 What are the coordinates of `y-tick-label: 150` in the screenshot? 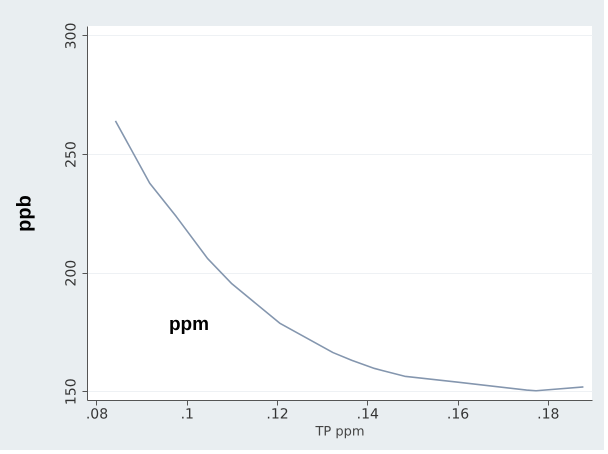 It's located at (72, 392).